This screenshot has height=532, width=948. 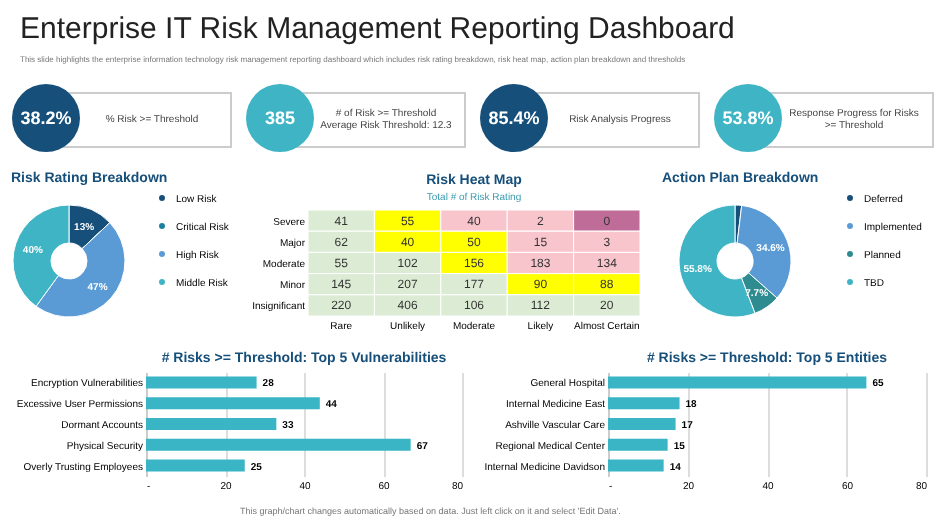 What do you see at coordinates (514, 118) in the screenshot?
I see `text: 85.4%` at bounding box center [514, 118].